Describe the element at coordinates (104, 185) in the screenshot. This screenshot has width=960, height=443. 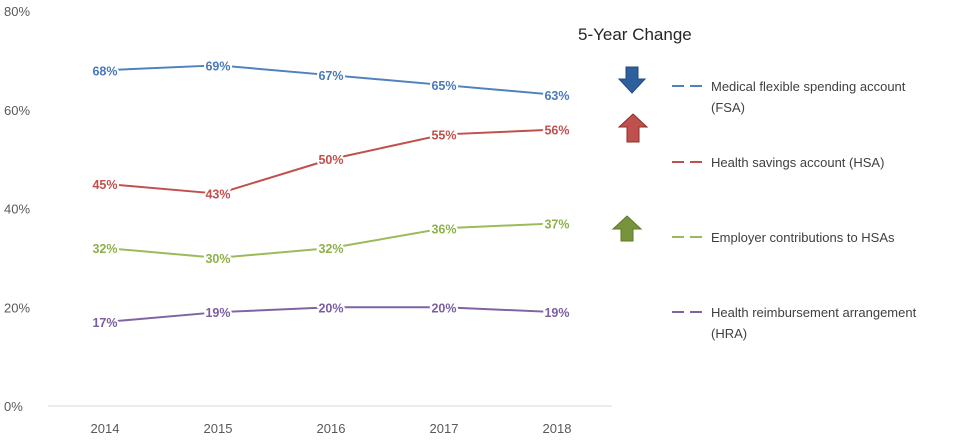
I see `data-label: 45%` at that location.